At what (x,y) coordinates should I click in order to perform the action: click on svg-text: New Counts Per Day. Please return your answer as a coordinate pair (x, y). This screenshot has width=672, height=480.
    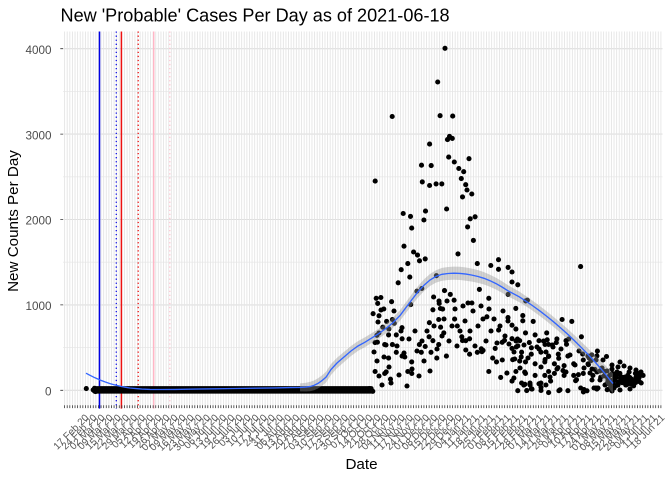
    Looking at the image, I should click on (13, 221).